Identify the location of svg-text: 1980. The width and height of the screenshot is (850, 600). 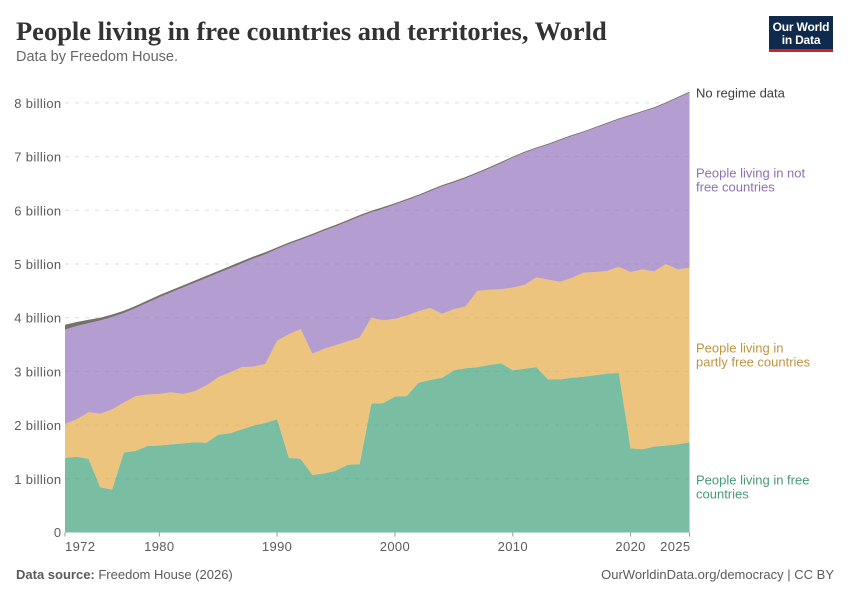
(159, 546).